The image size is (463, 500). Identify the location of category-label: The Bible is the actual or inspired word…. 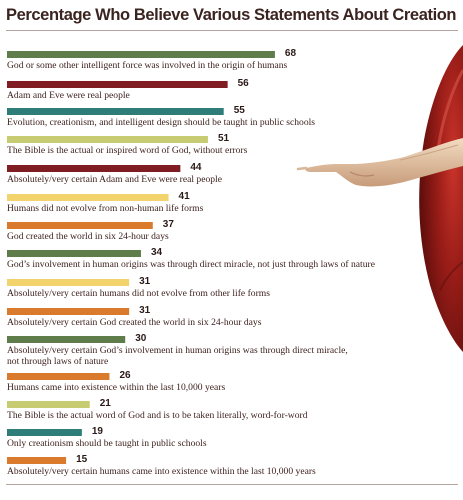
(127, 150).